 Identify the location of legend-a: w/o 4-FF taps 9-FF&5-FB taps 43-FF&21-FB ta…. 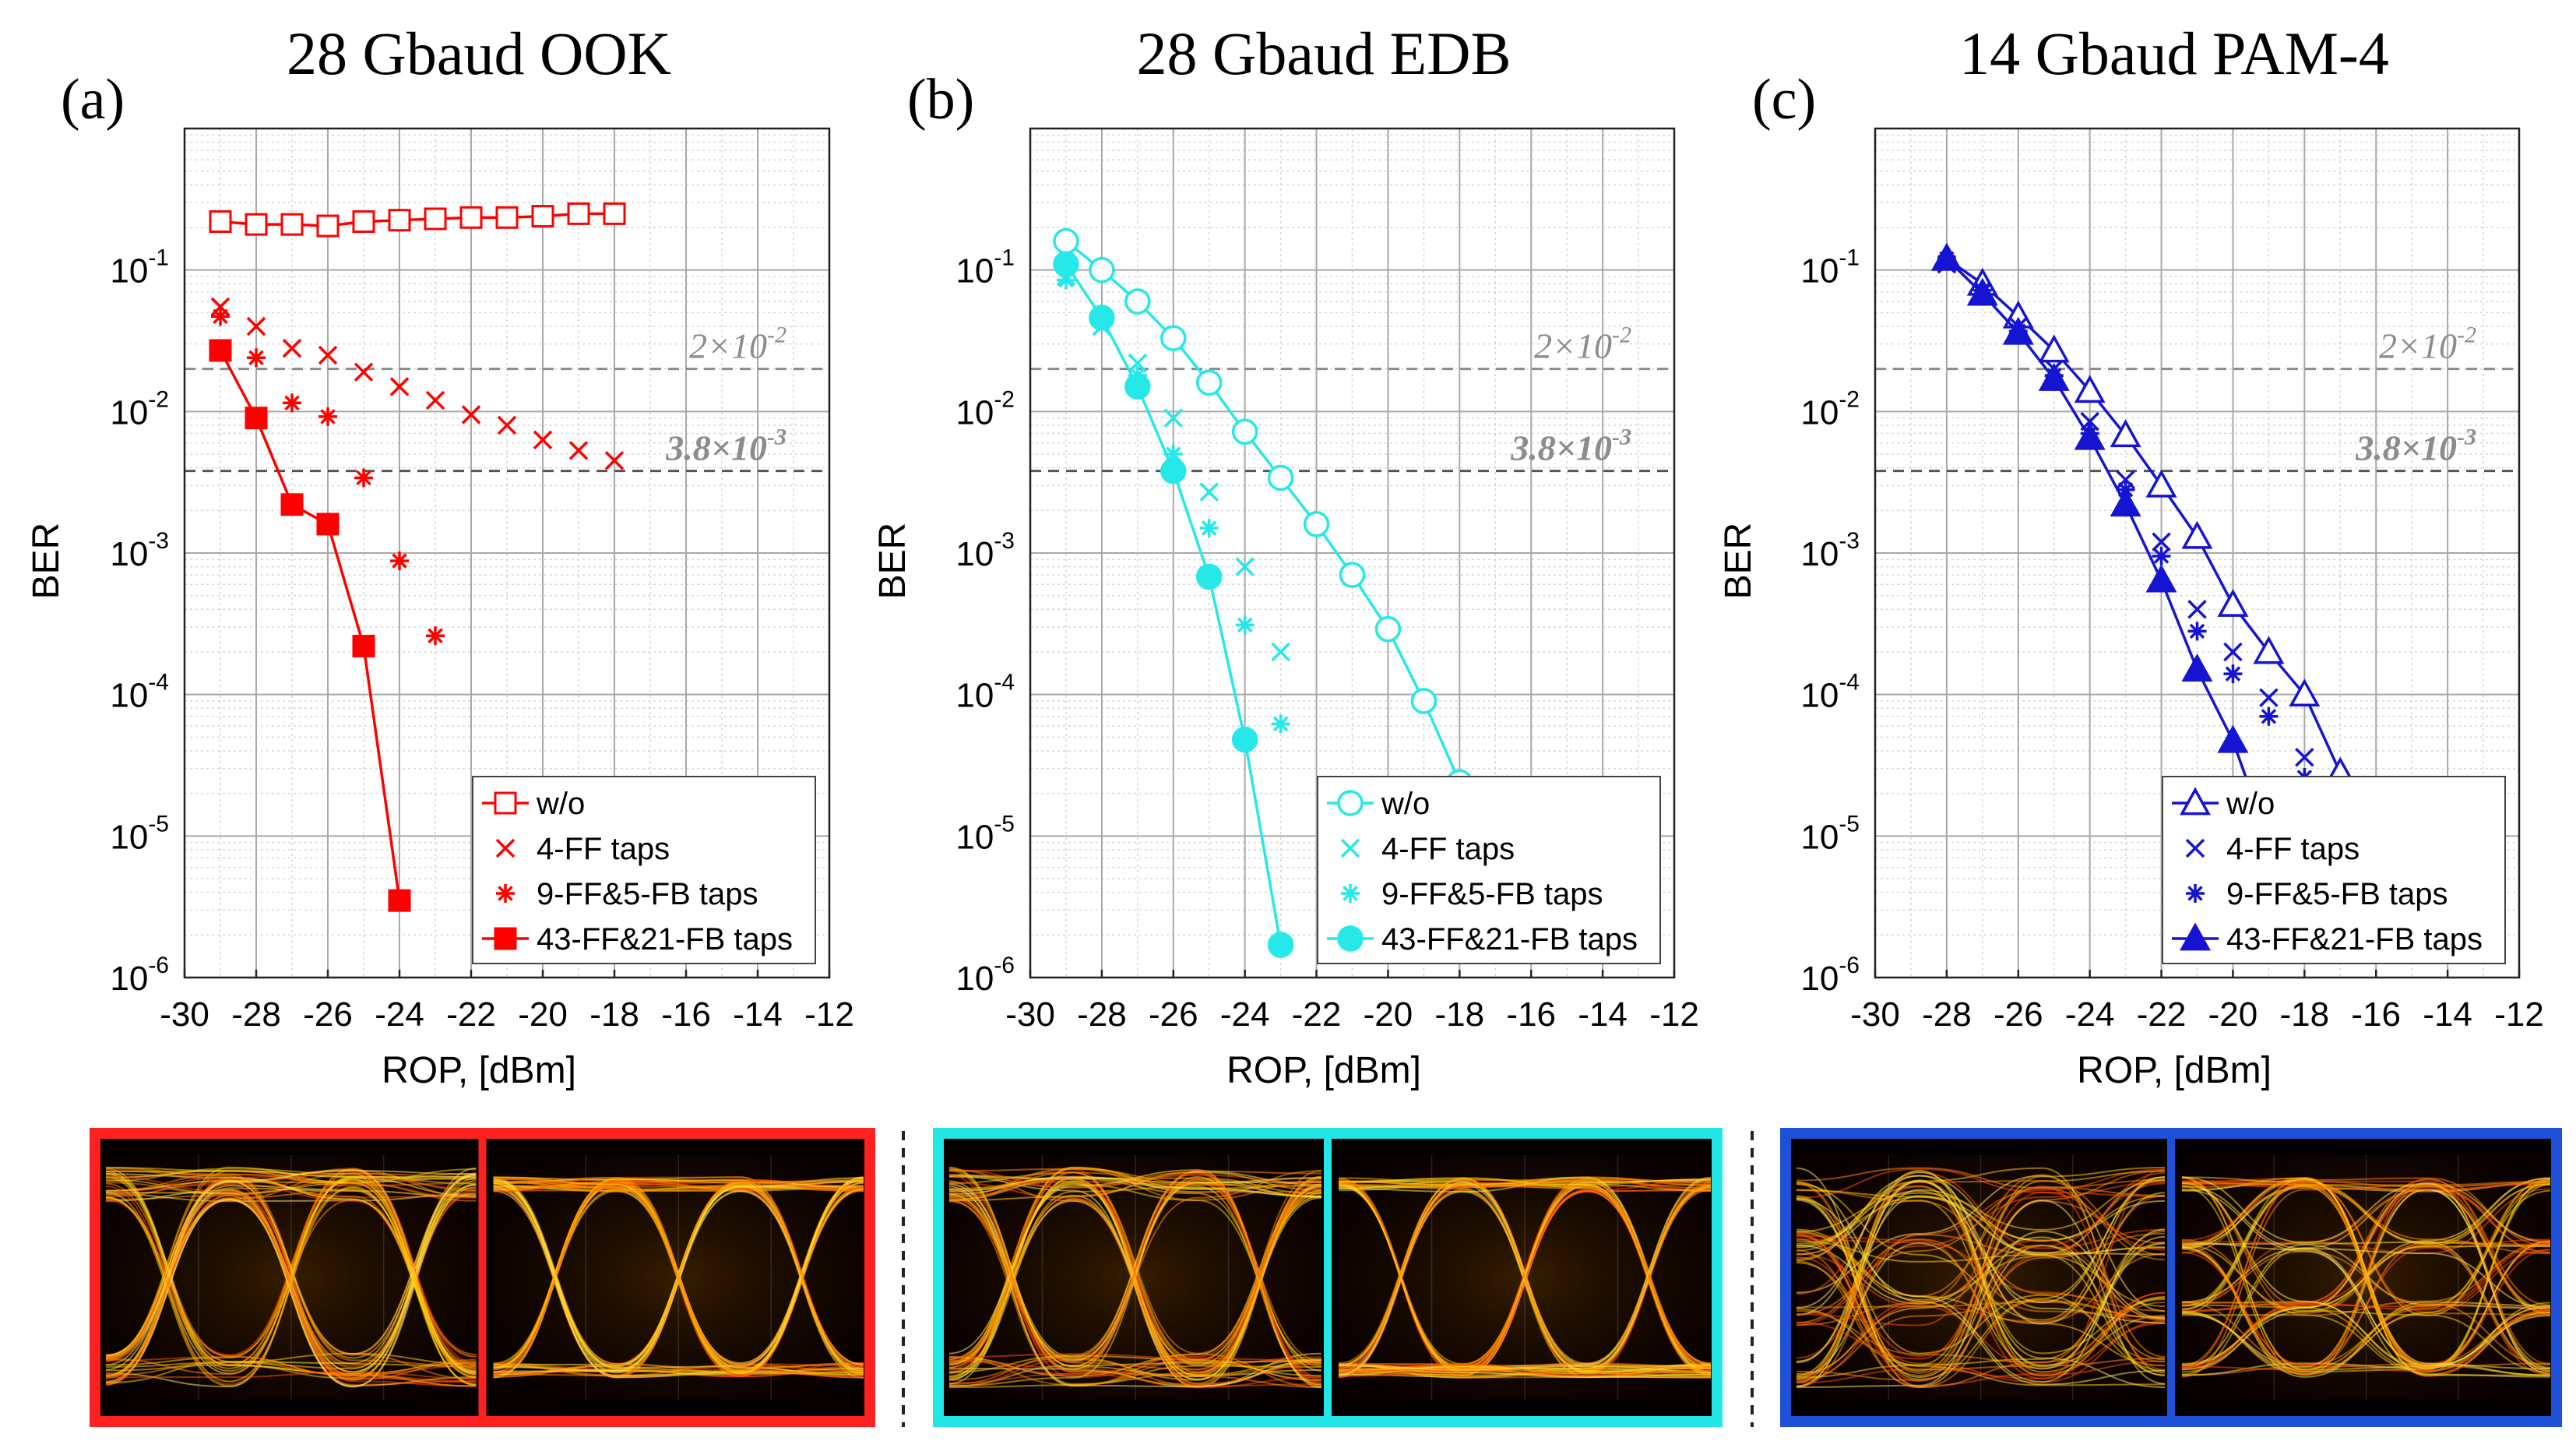
(644, 870).